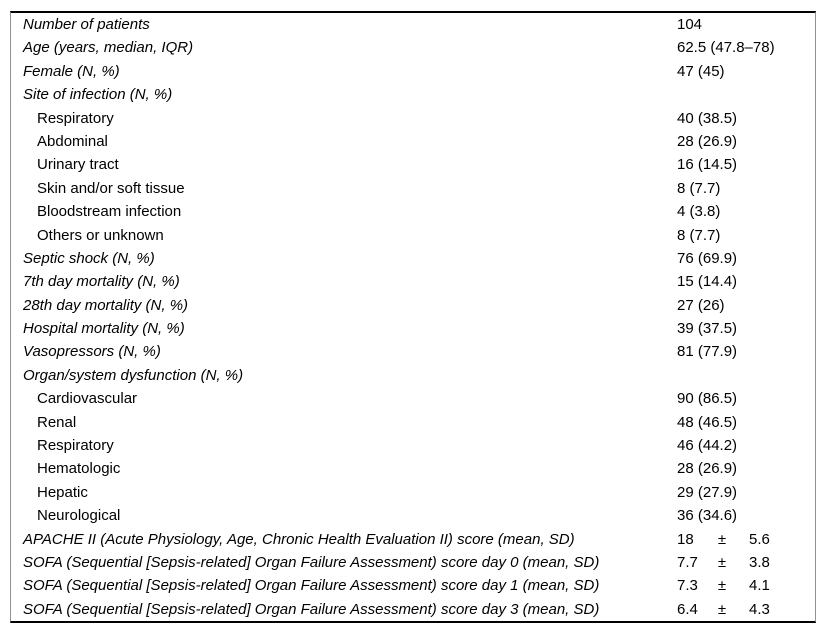 Image resolution: width=827 pixels, height=635 pixels. What do you see at coordinates (707, 118) in the screenshot?
I see `row-value: 40 (38.5)` at bounding box center [707, 118].